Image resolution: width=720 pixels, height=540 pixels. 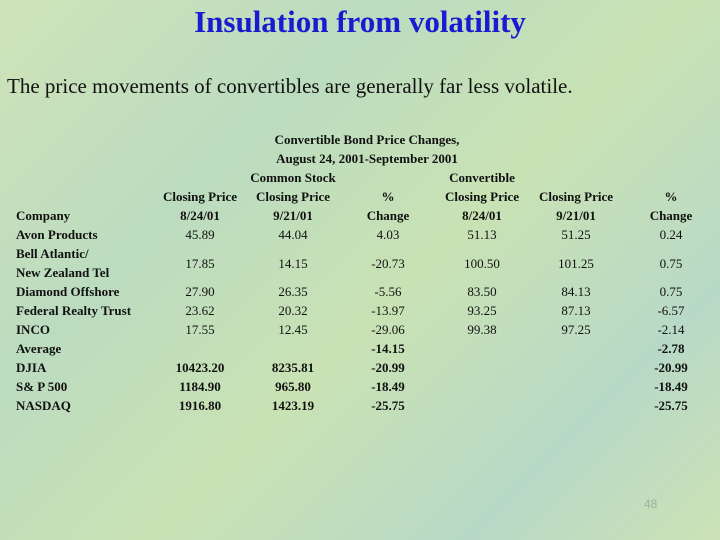 What do you see at coordinates (293, 263) in the screenshot?
I see `table-cell: 14.15` at bounding box center [293, 263].